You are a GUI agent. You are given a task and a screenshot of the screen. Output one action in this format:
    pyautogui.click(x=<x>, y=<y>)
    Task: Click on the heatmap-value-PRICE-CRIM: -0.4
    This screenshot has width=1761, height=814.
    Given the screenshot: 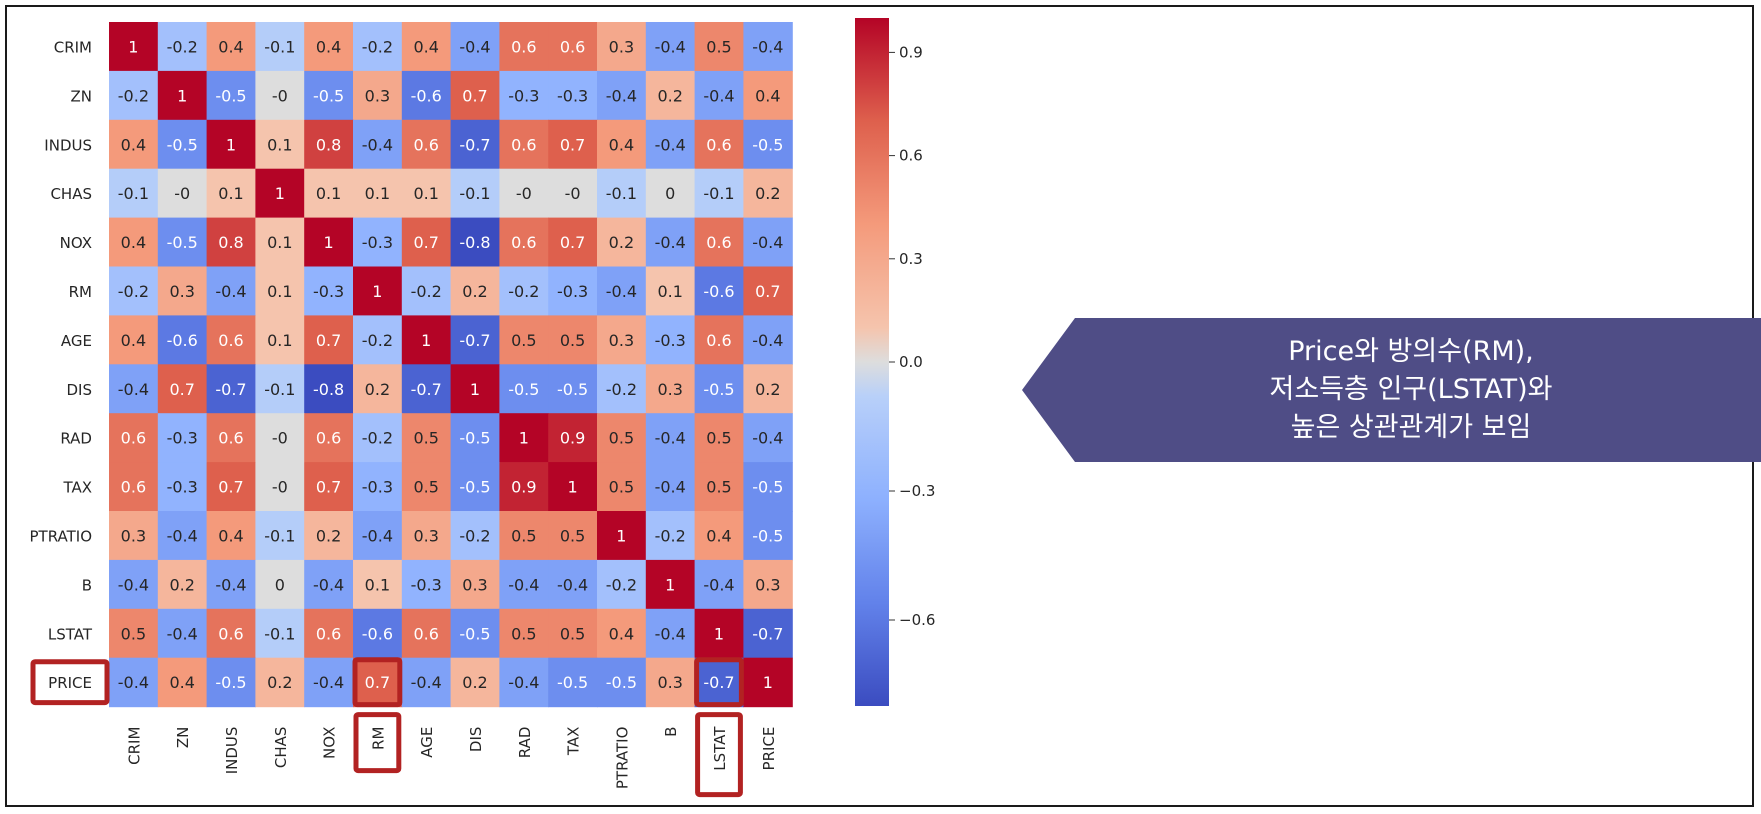 What is the action you would take?
    pyautogui.click(x=133, y=682)
    